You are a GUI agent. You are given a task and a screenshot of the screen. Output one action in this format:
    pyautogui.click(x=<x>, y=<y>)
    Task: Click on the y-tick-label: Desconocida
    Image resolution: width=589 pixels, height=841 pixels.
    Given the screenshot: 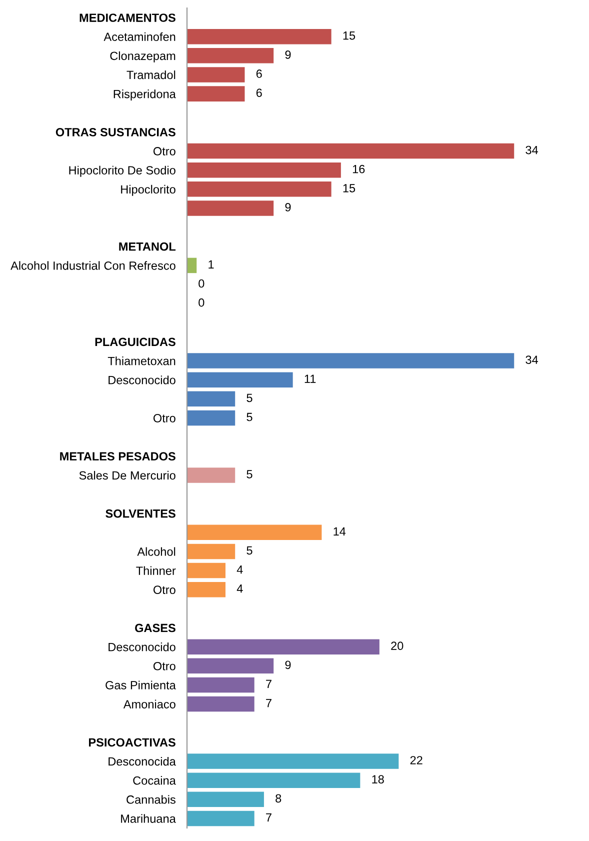 What is the action you would take?
    pyautogui.click(x=142, y=761)
    